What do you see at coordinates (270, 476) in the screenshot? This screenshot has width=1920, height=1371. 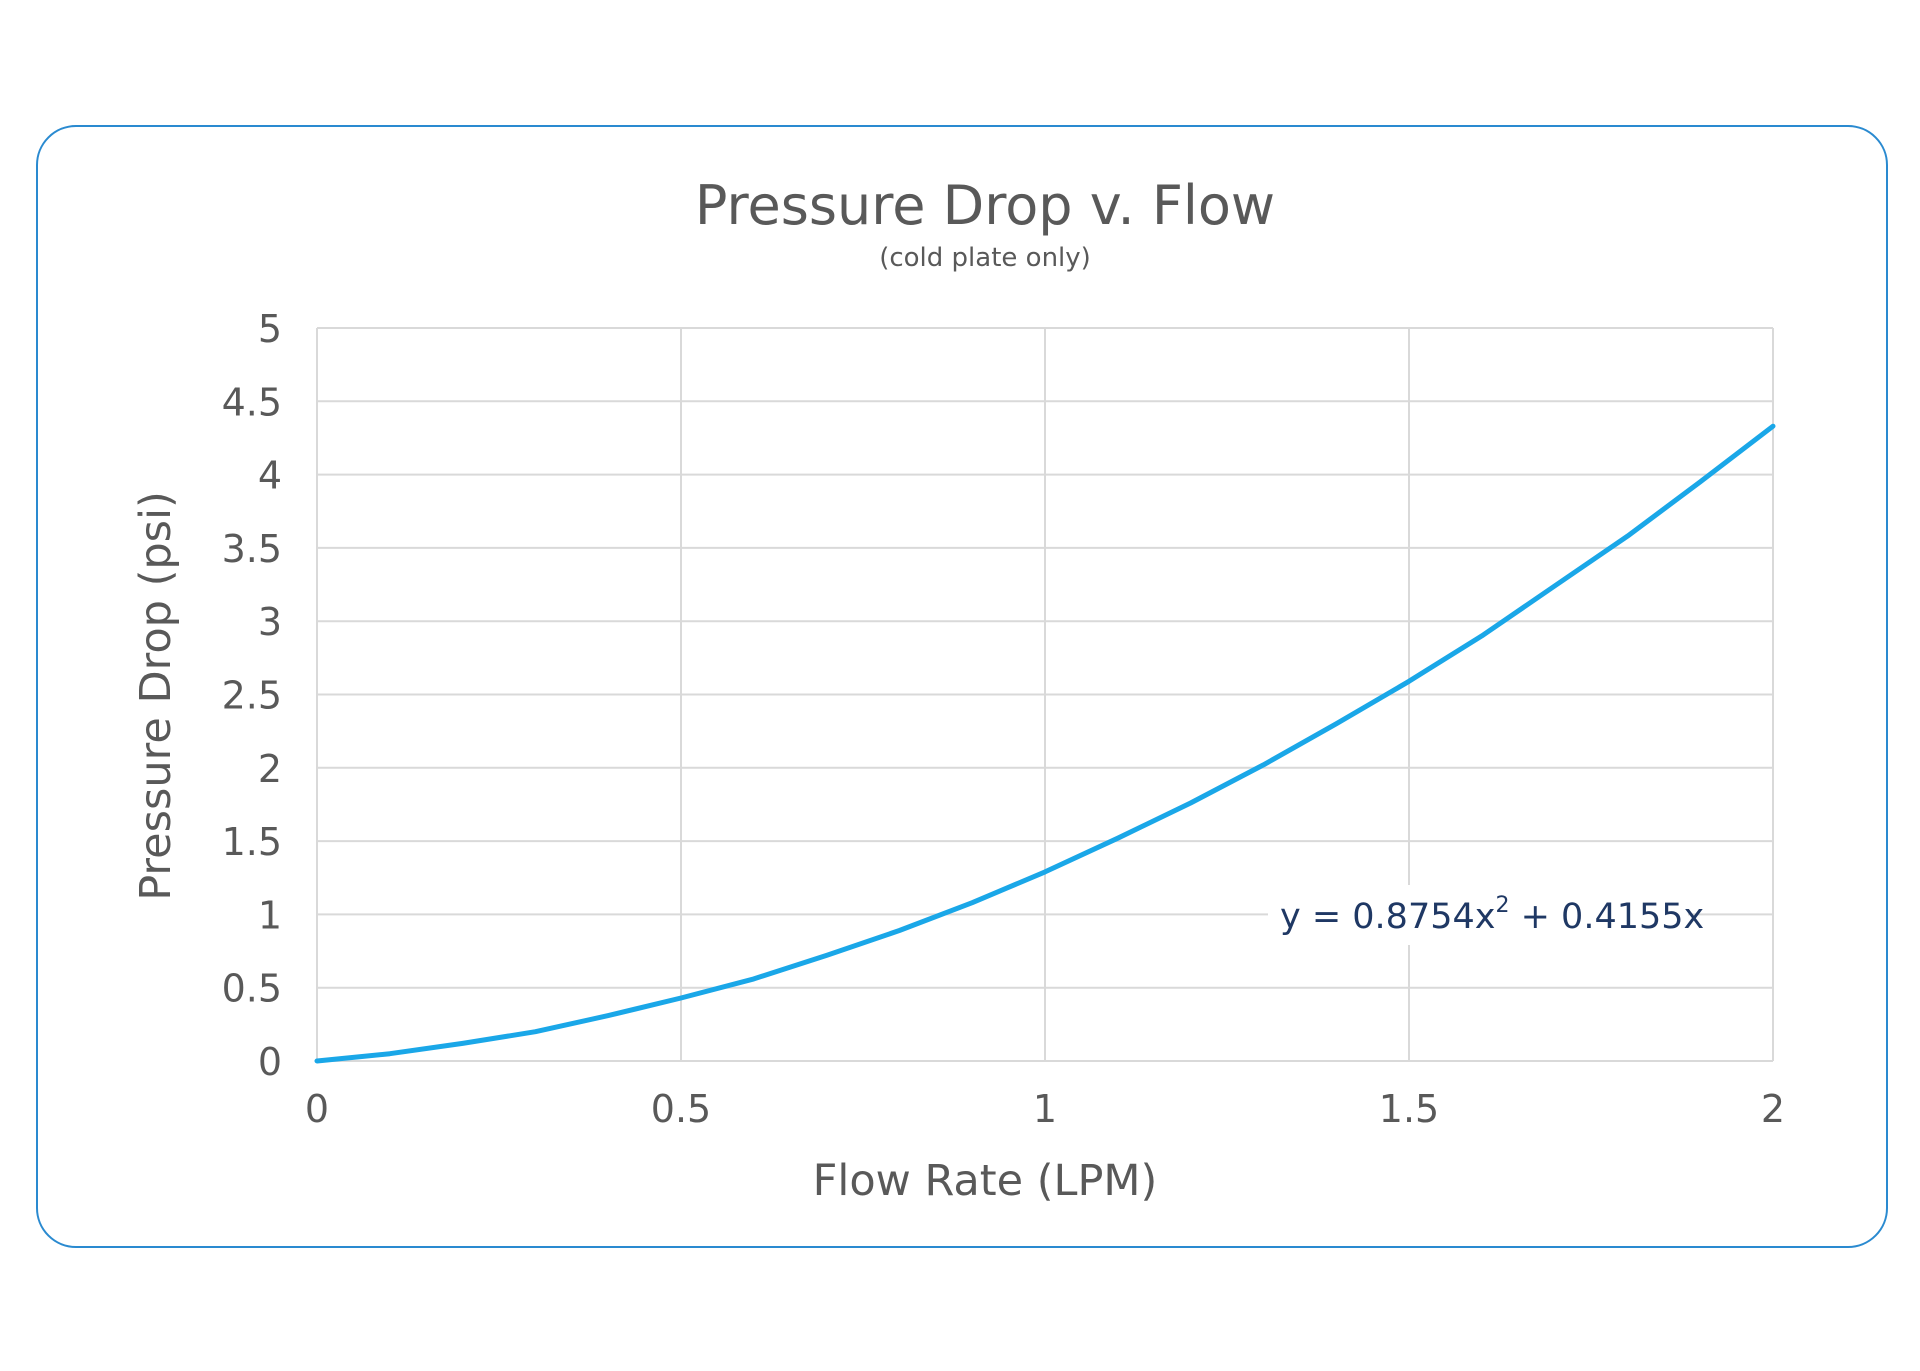 I see `y-tick-label: 4` at bounding box center [270, 476].